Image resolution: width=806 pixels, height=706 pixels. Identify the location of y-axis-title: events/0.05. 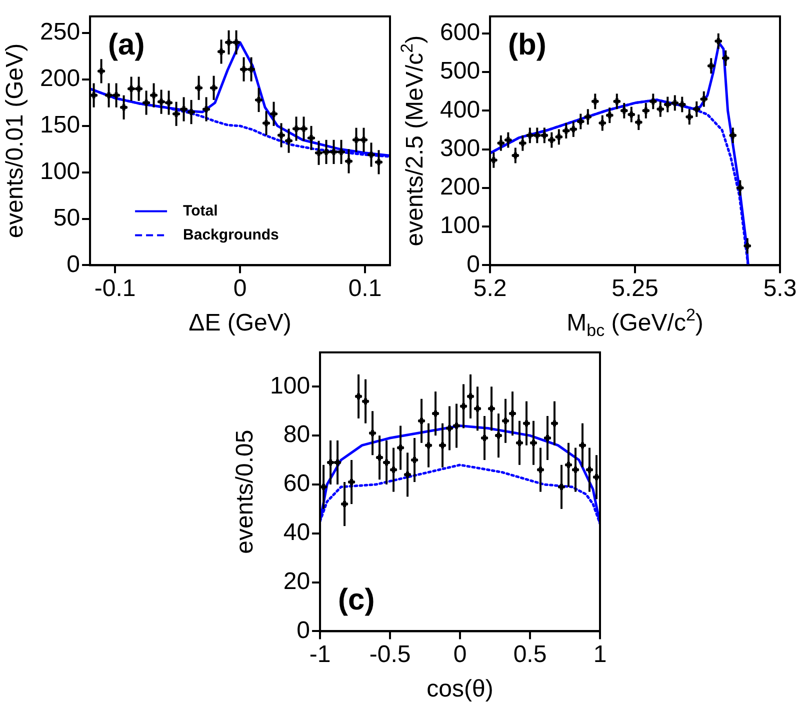
(245, 492).